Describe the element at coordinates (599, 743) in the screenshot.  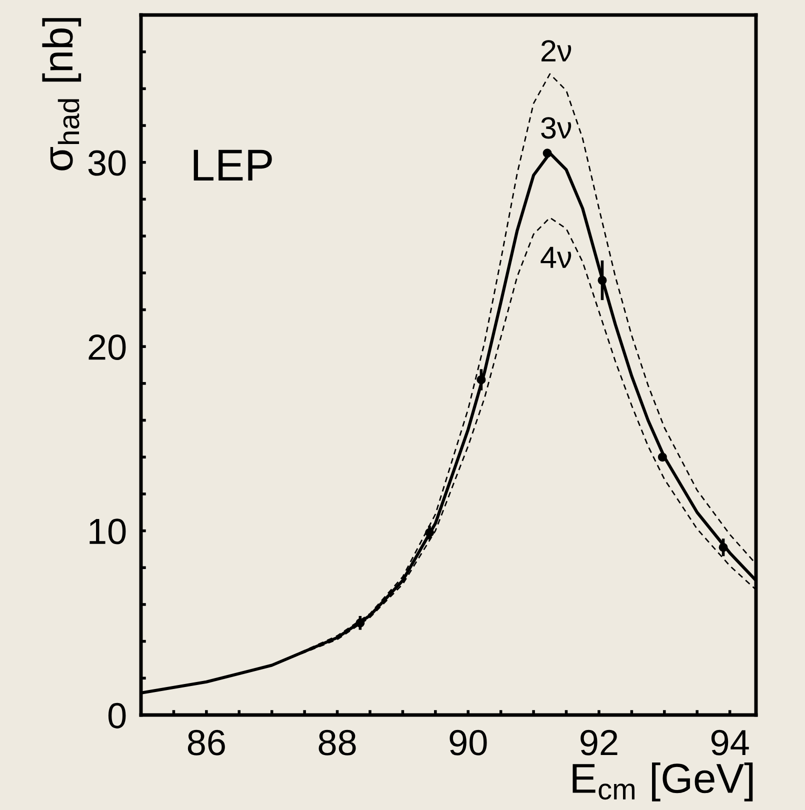
I see `x-tick-label: 92` at that location.